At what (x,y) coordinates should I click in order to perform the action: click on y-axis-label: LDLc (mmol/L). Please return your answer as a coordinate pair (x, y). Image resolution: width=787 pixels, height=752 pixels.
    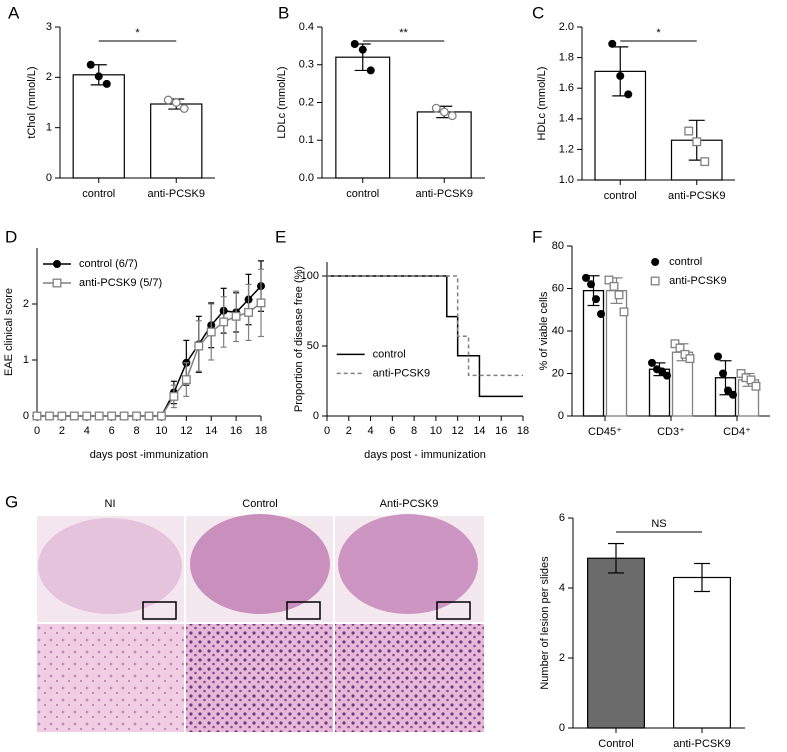
    Looking at the image, I should click on (282, 102).